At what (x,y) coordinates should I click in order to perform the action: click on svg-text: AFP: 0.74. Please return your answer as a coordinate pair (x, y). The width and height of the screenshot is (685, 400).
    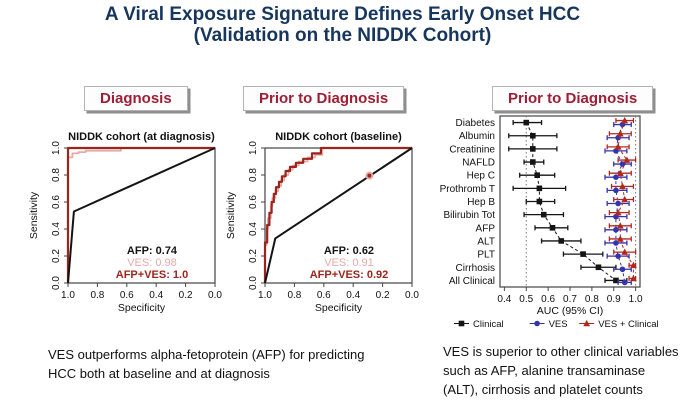
    Looking at the image, I should click on (152, 251).